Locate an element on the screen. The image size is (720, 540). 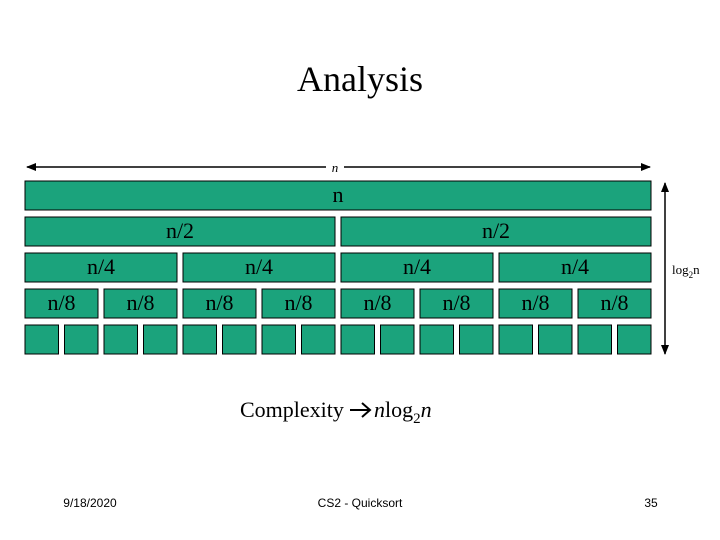
footer-page: 35 is located at coordinates (651, 503).